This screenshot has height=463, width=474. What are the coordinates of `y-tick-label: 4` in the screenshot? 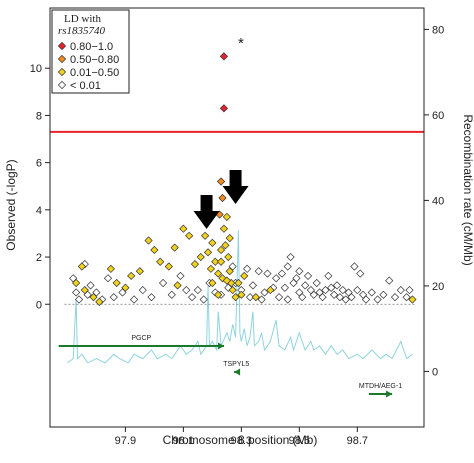 It's located at (39, 211).